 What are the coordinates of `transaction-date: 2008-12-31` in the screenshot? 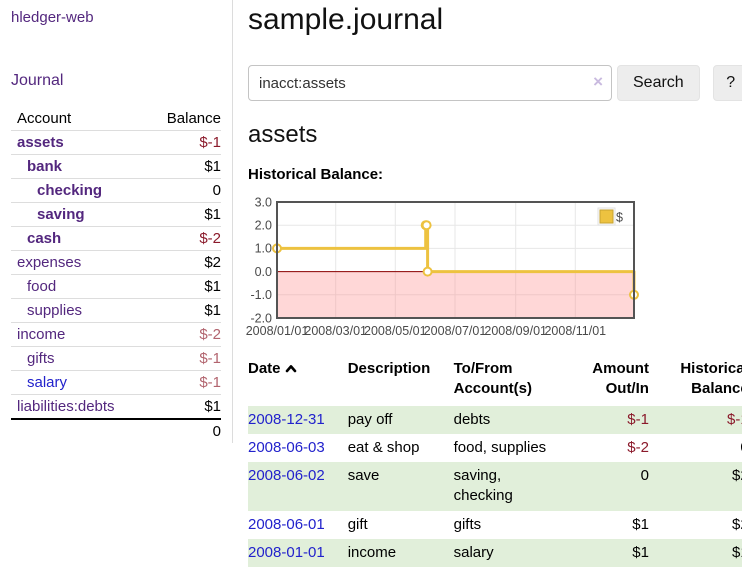 It's located at (298, 420).